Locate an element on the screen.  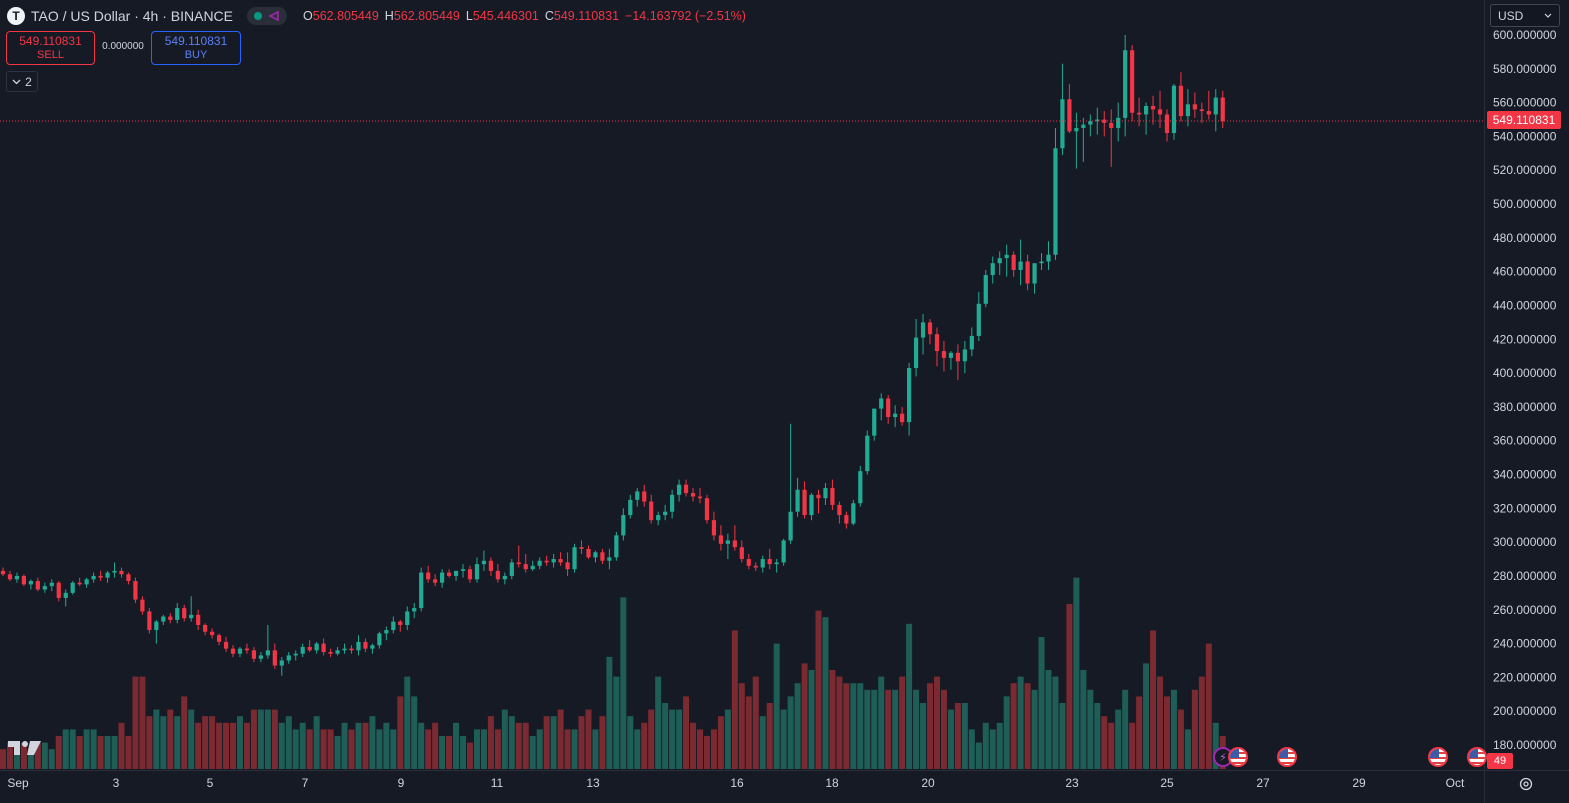
chart-settings-button is located at coordinates (1526, 784).